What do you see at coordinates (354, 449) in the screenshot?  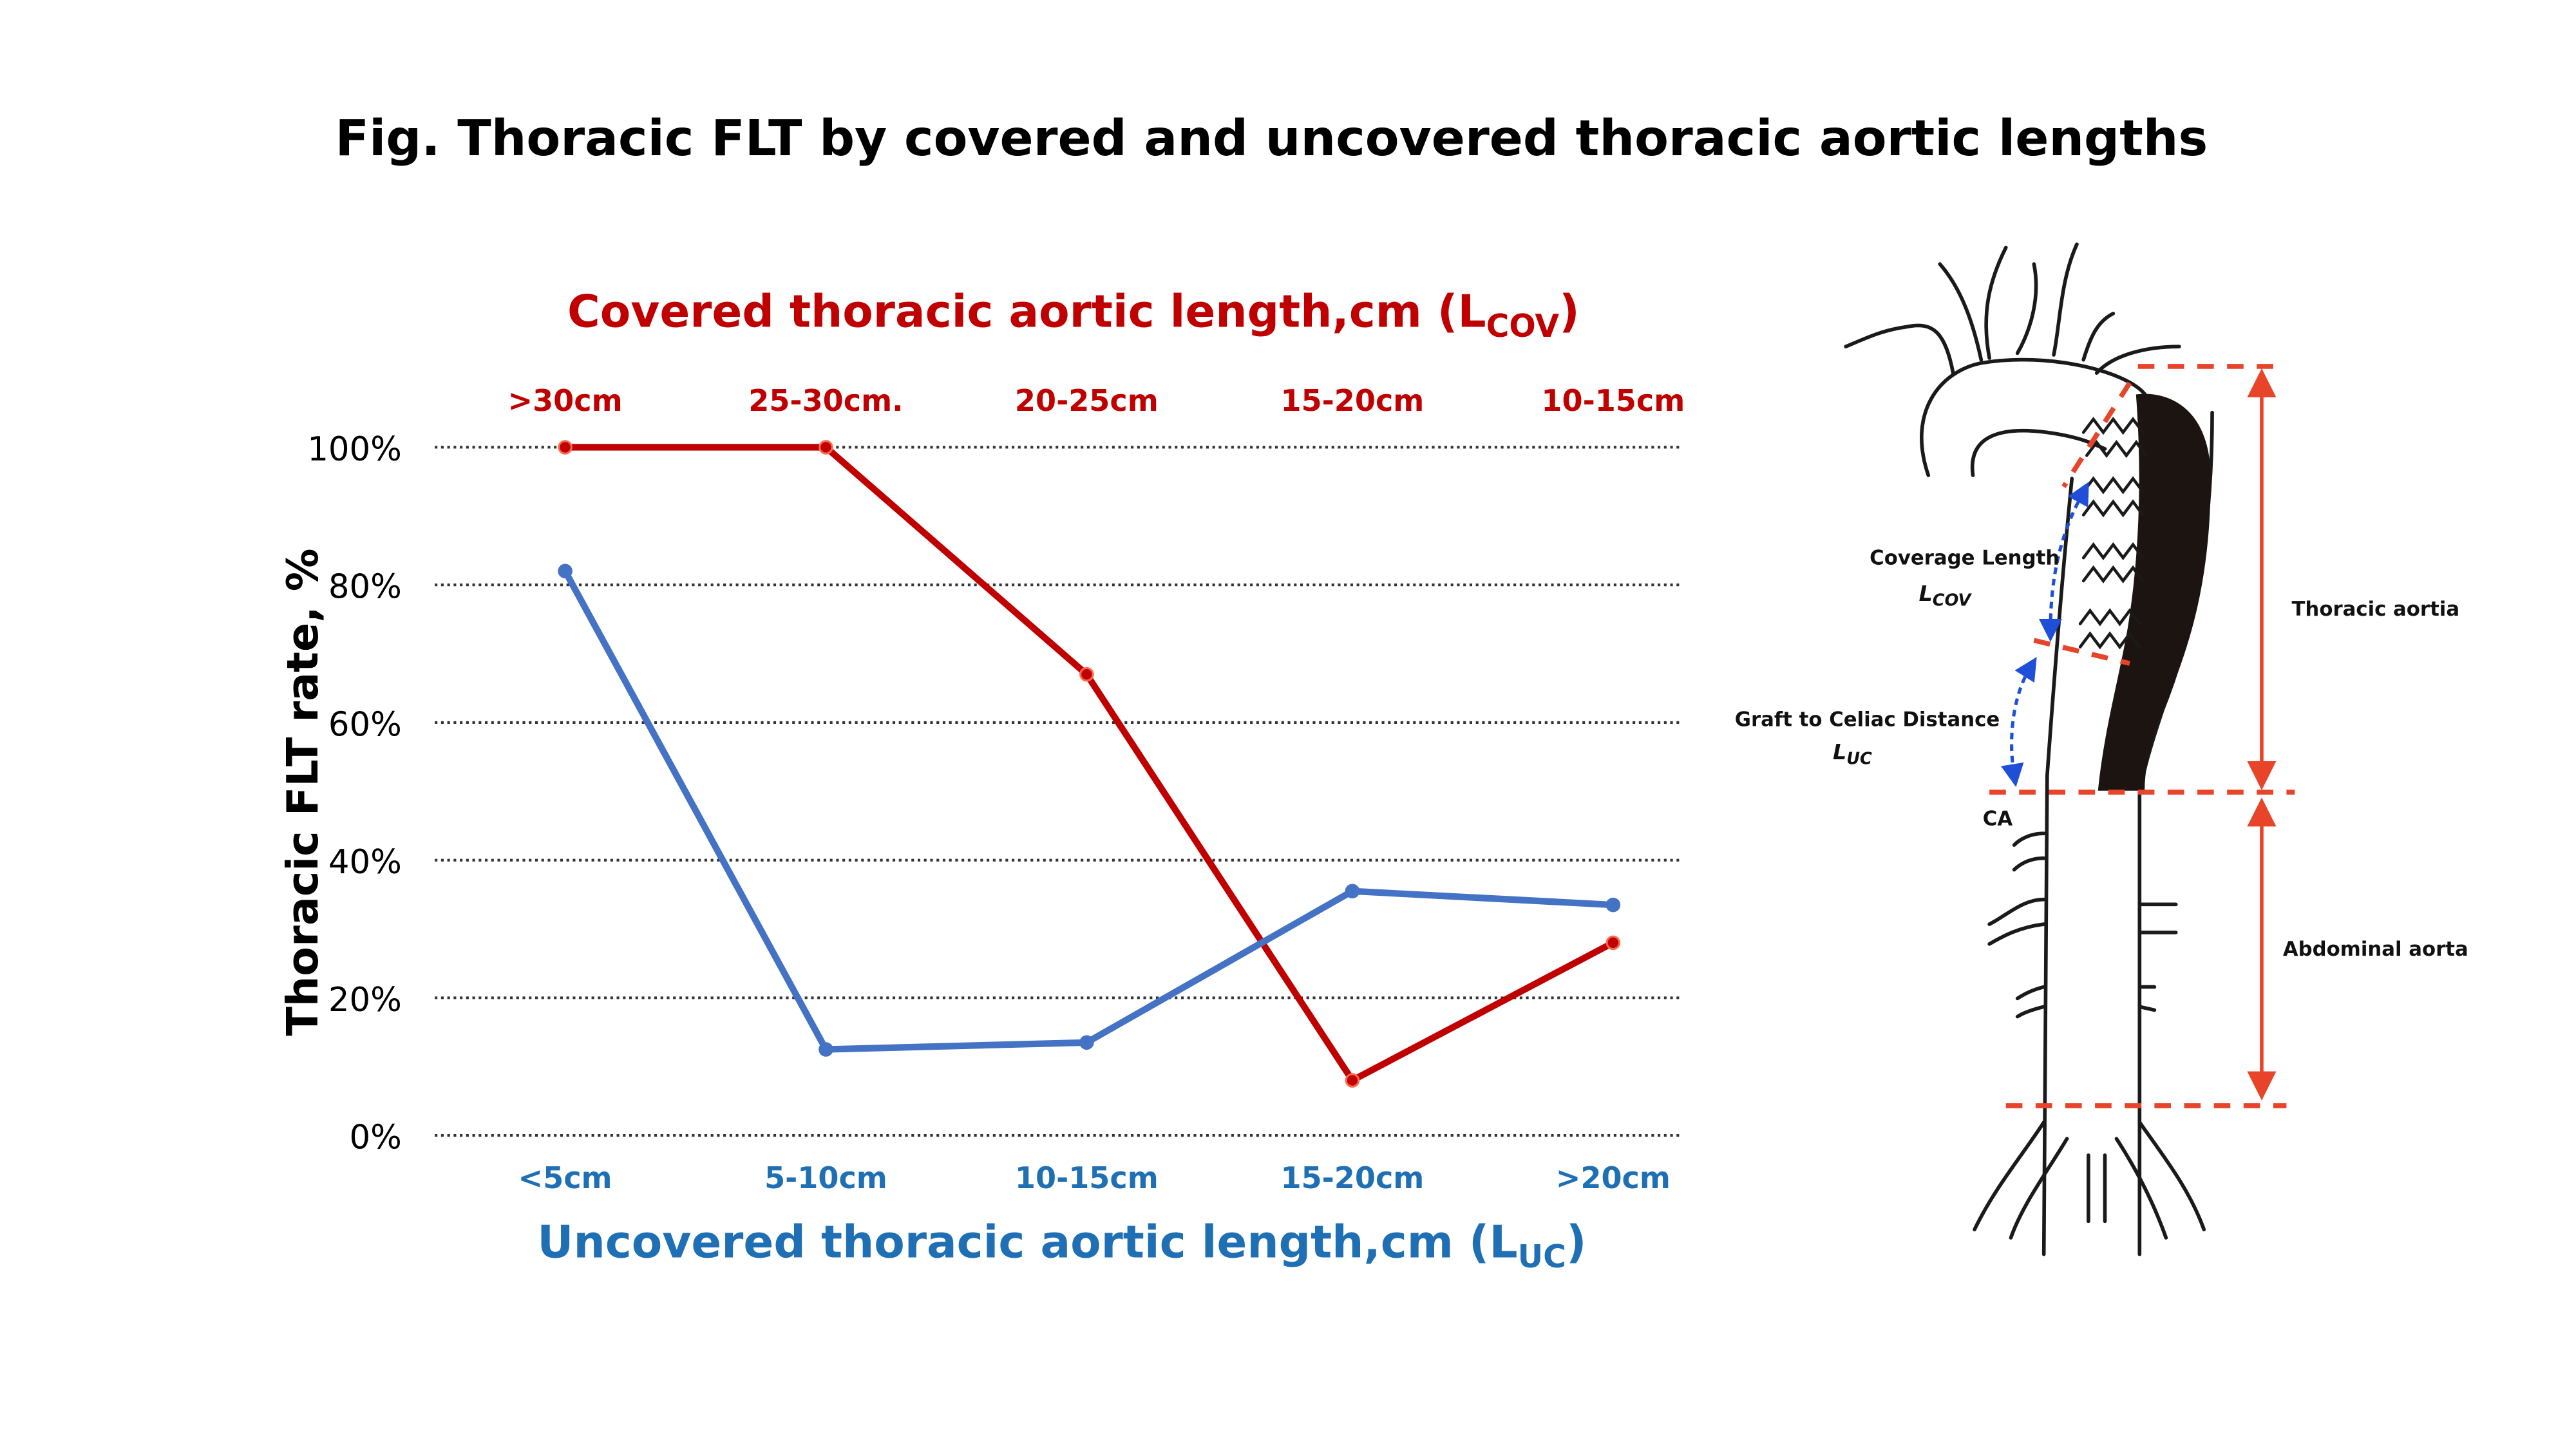 I see `y-tick-label: 100%` at bounding box center [354, 449].